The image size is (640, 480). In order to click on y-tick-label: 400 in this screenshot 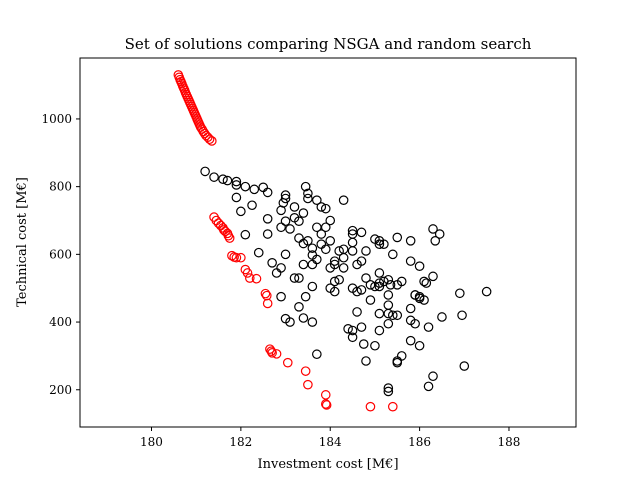, I will do `click(60, 322)`.